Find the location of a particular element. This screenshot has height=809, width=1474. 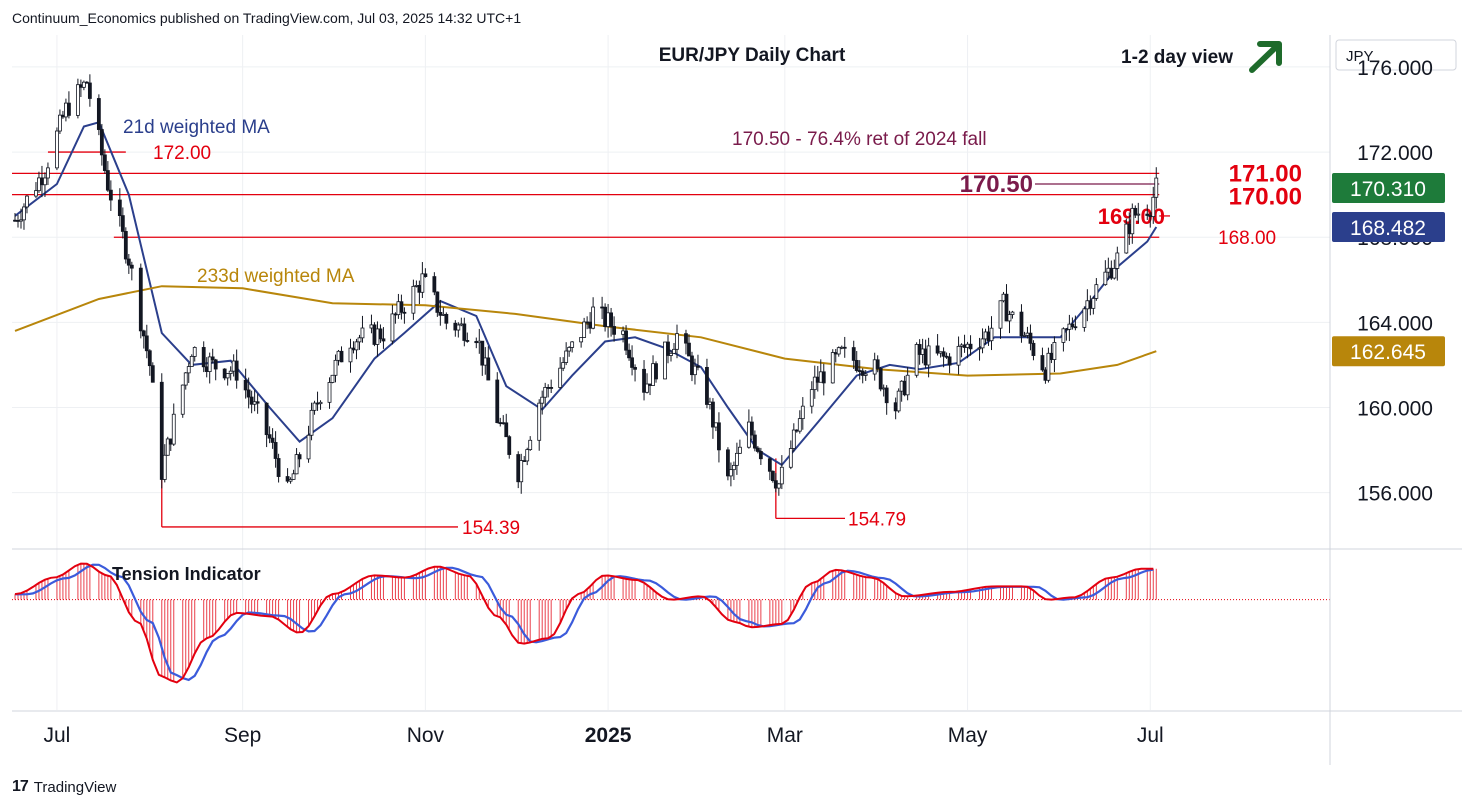

price-tags: 170.310 168.482 162.645 is located at coordinates (1388, 270).